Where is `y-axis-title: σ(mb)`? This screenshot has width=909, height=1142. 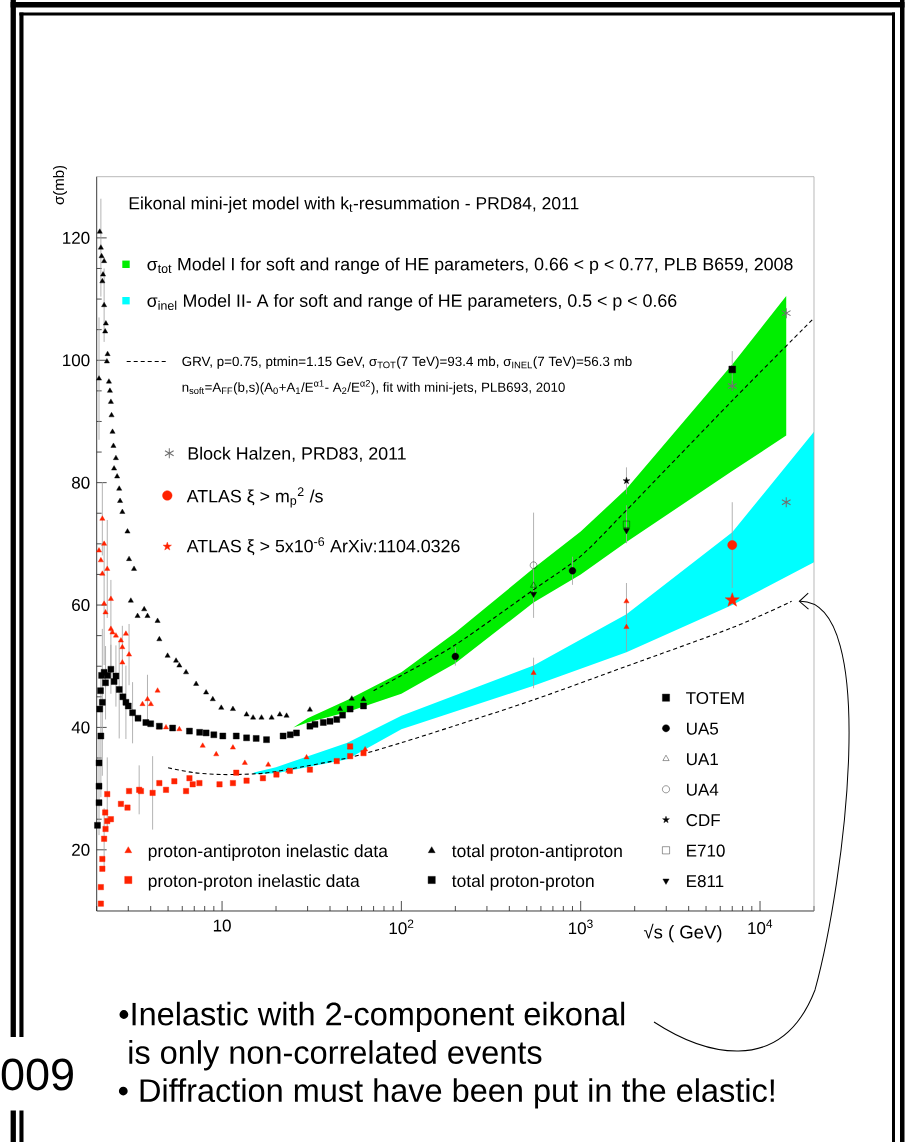
y-axis-title: σ(mb) is located at coordinates (60, 185).